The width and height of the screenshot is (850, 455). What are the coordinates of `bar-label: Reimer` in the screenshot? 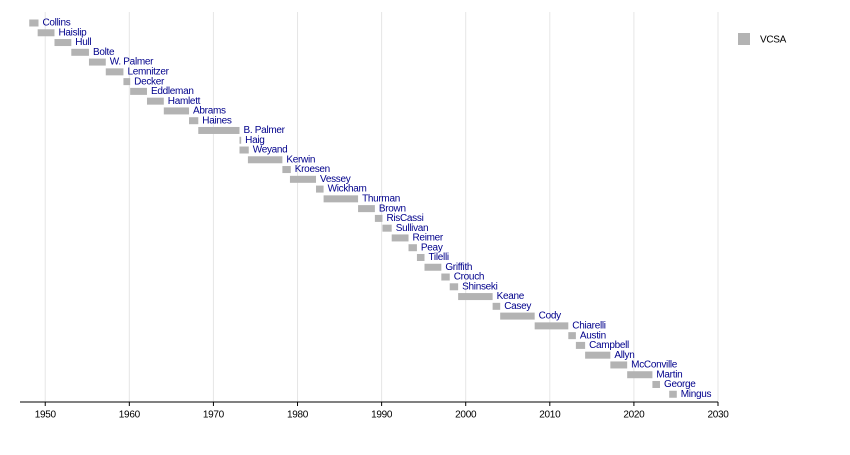 It's located at (428, 238).